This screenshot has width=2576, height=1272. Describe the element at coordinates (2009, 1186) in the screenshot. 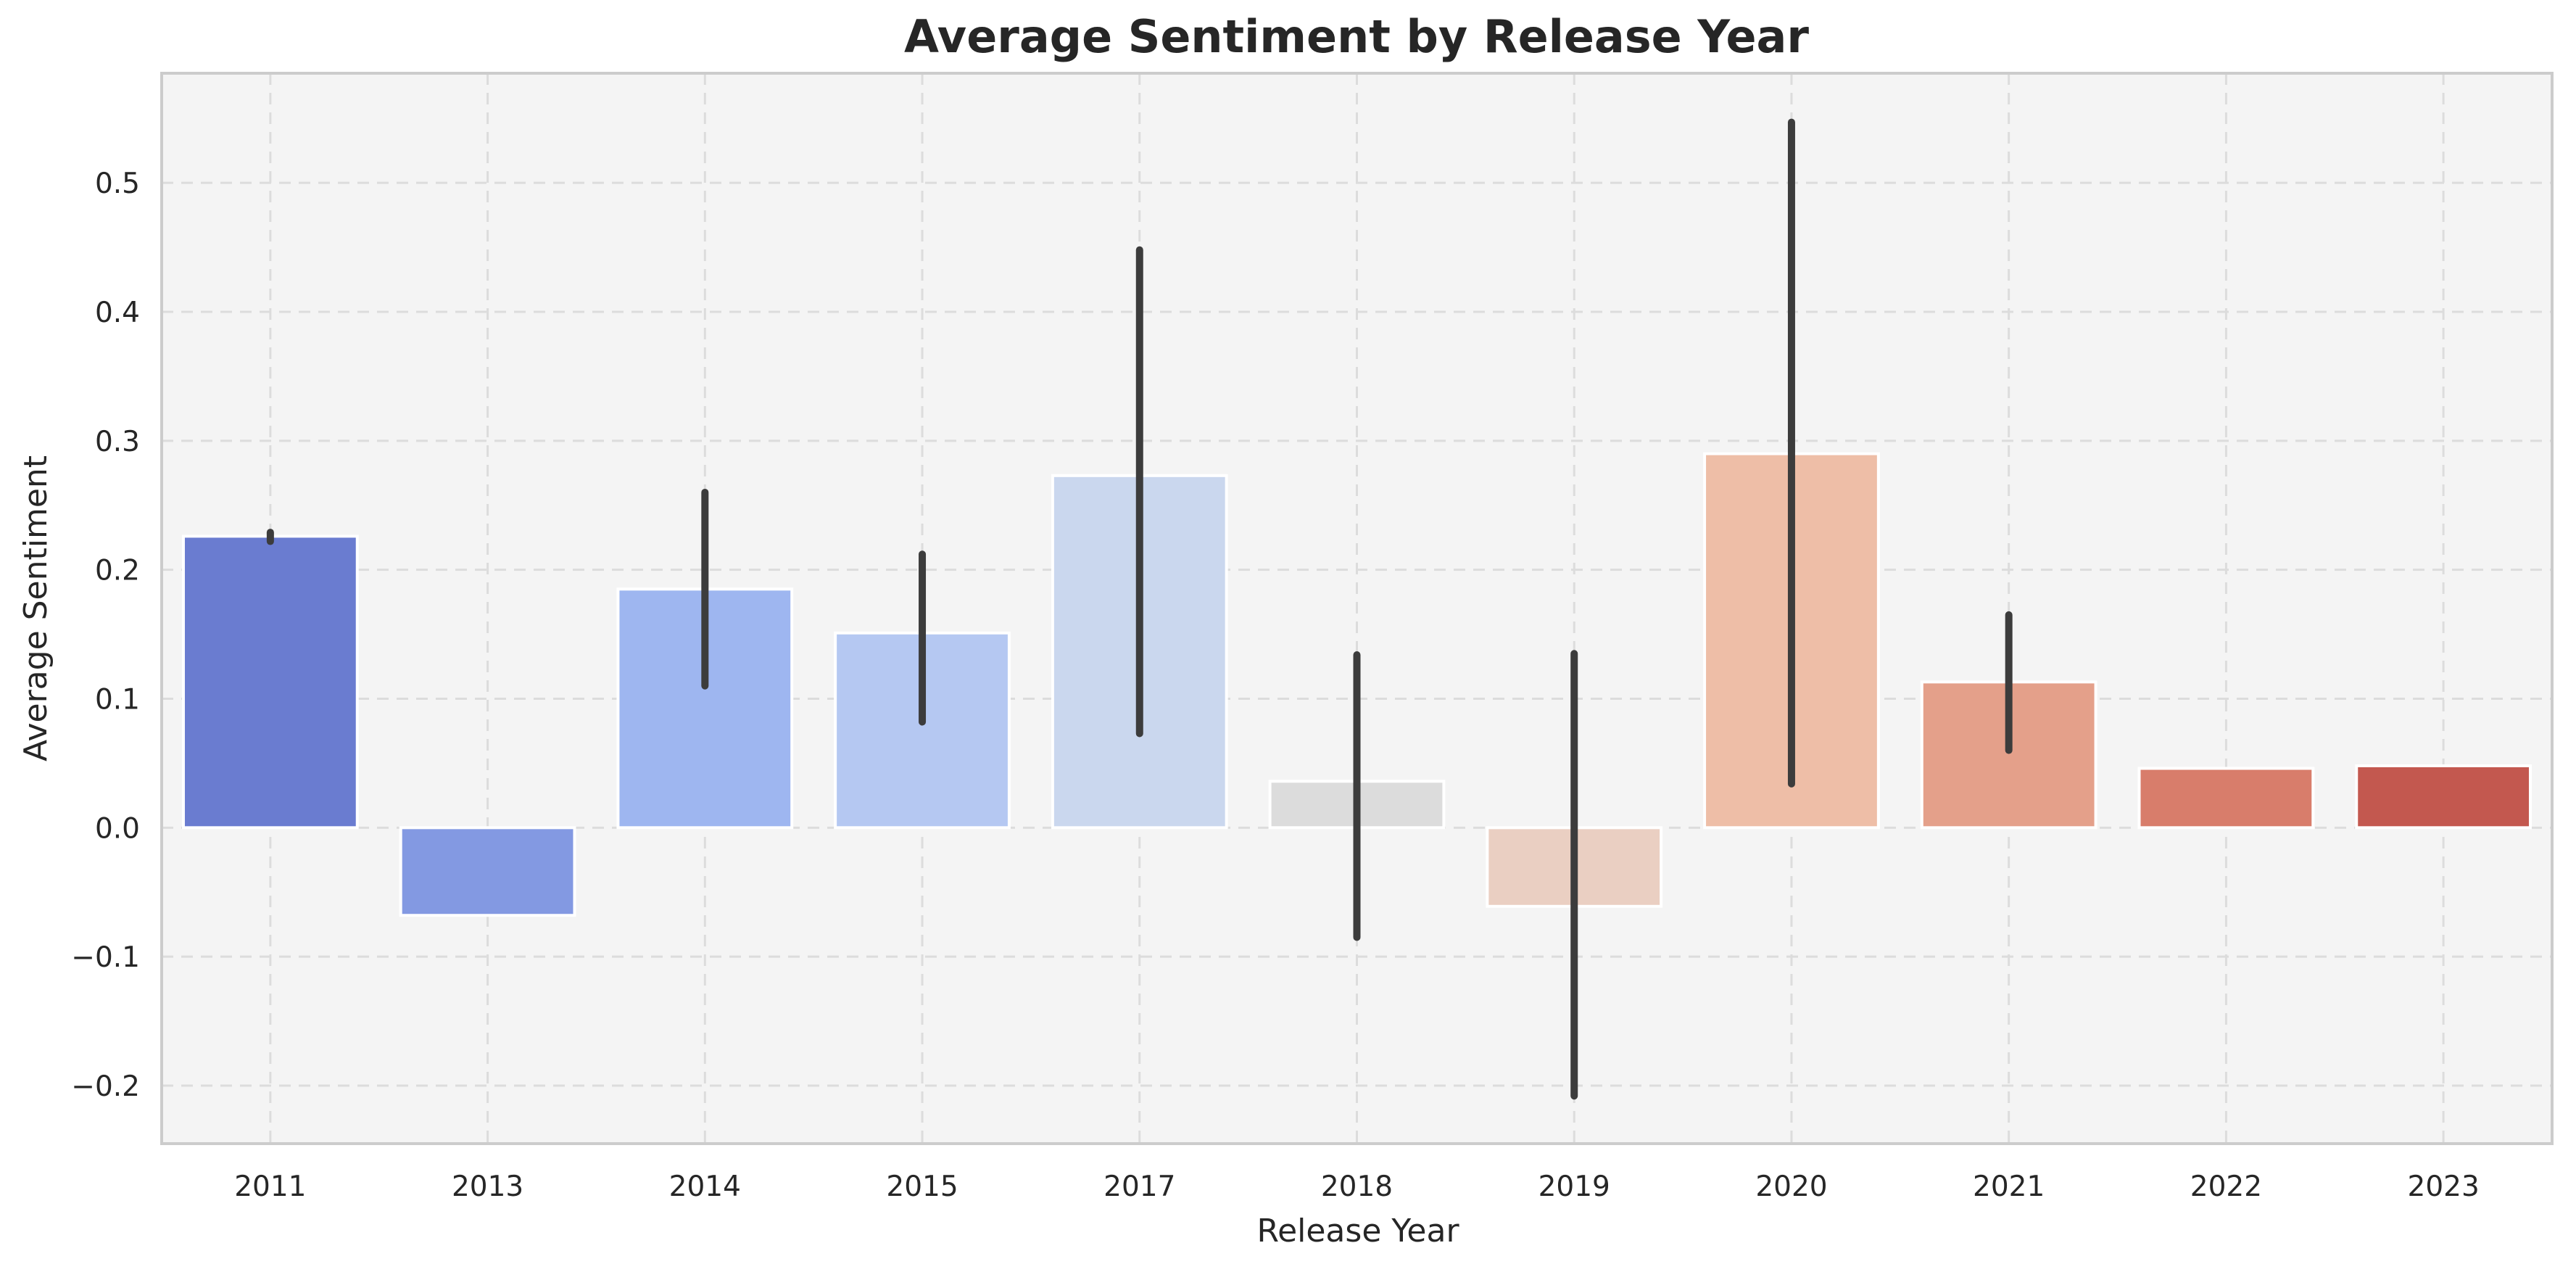

I see `x-tick-label: 2021` at that location.